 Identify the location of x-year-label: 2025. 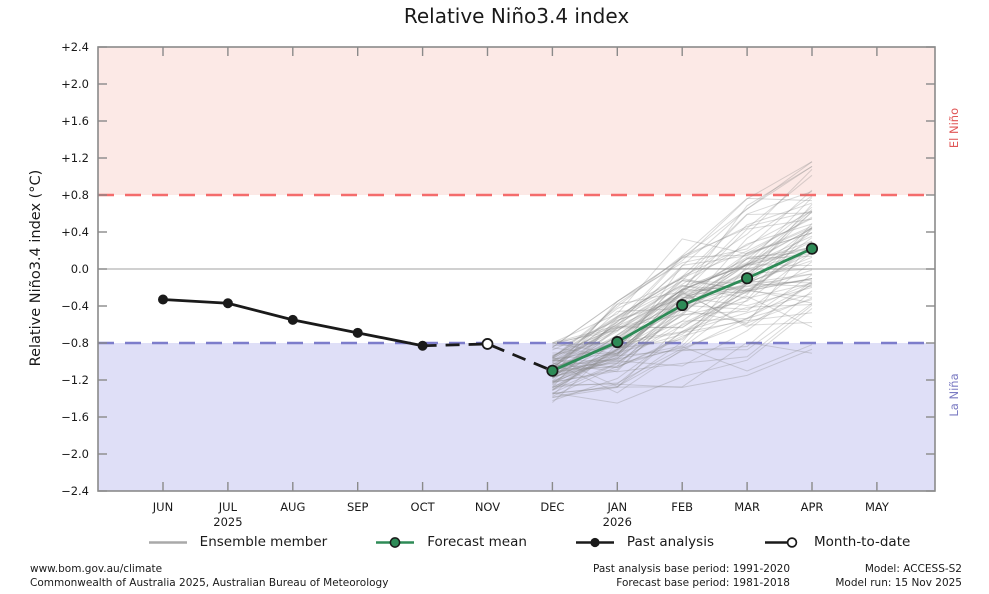
(227, 522).